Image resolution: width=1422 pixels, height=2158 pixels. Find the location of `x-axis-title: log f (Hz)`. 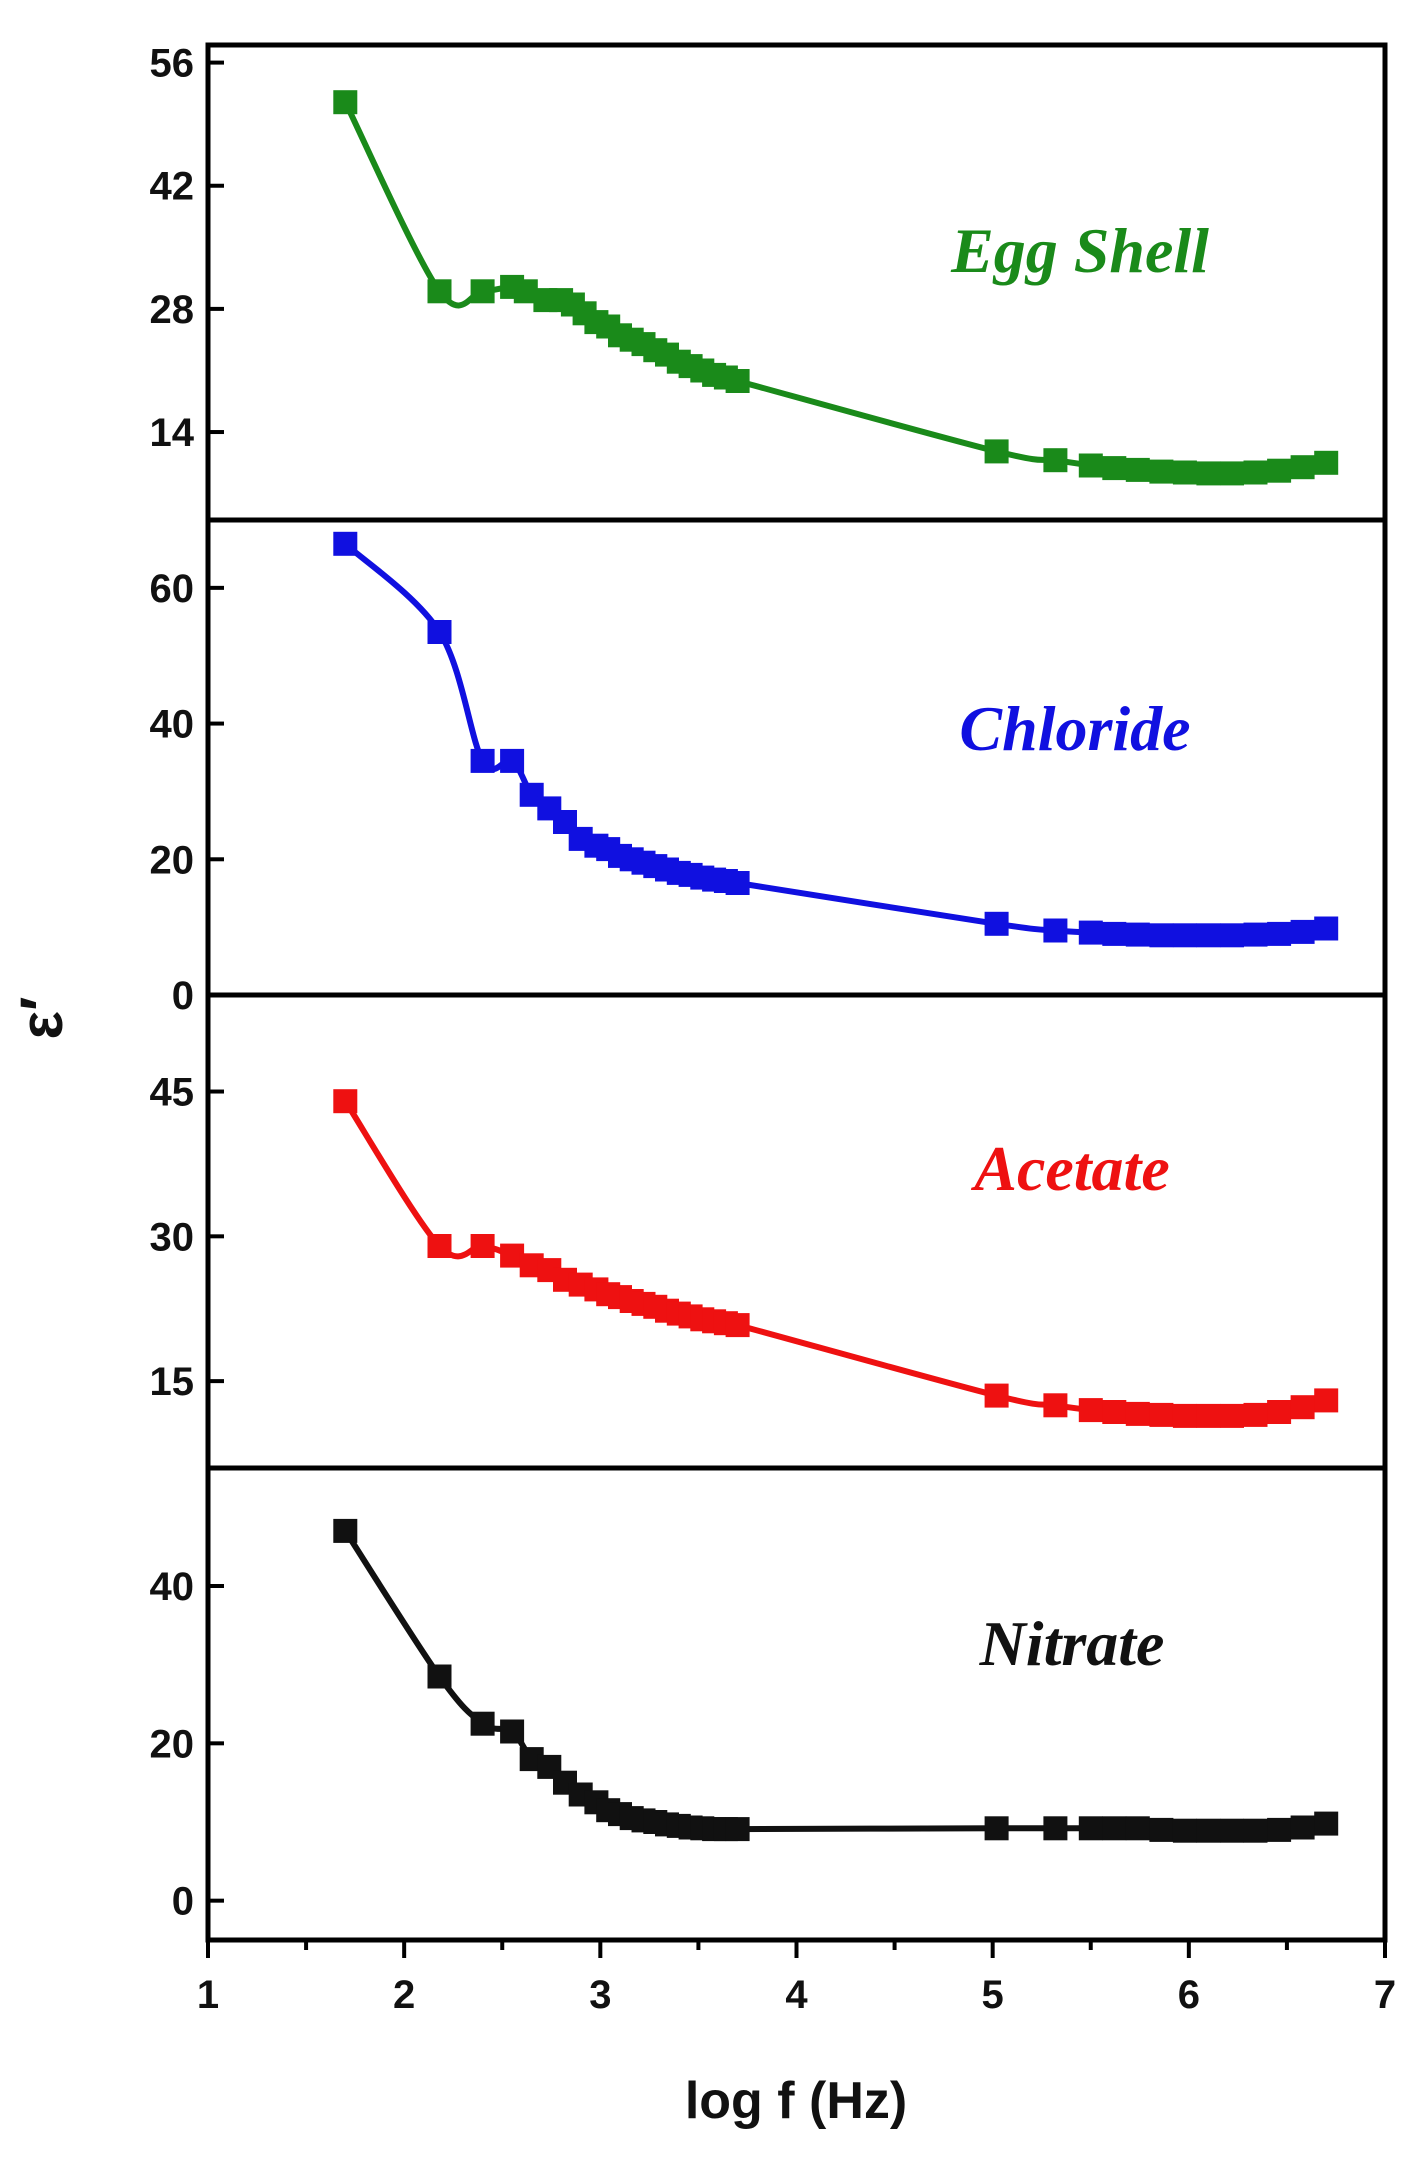

x-axis-title: log f (Hz) is located at coordinates (796, 2101).